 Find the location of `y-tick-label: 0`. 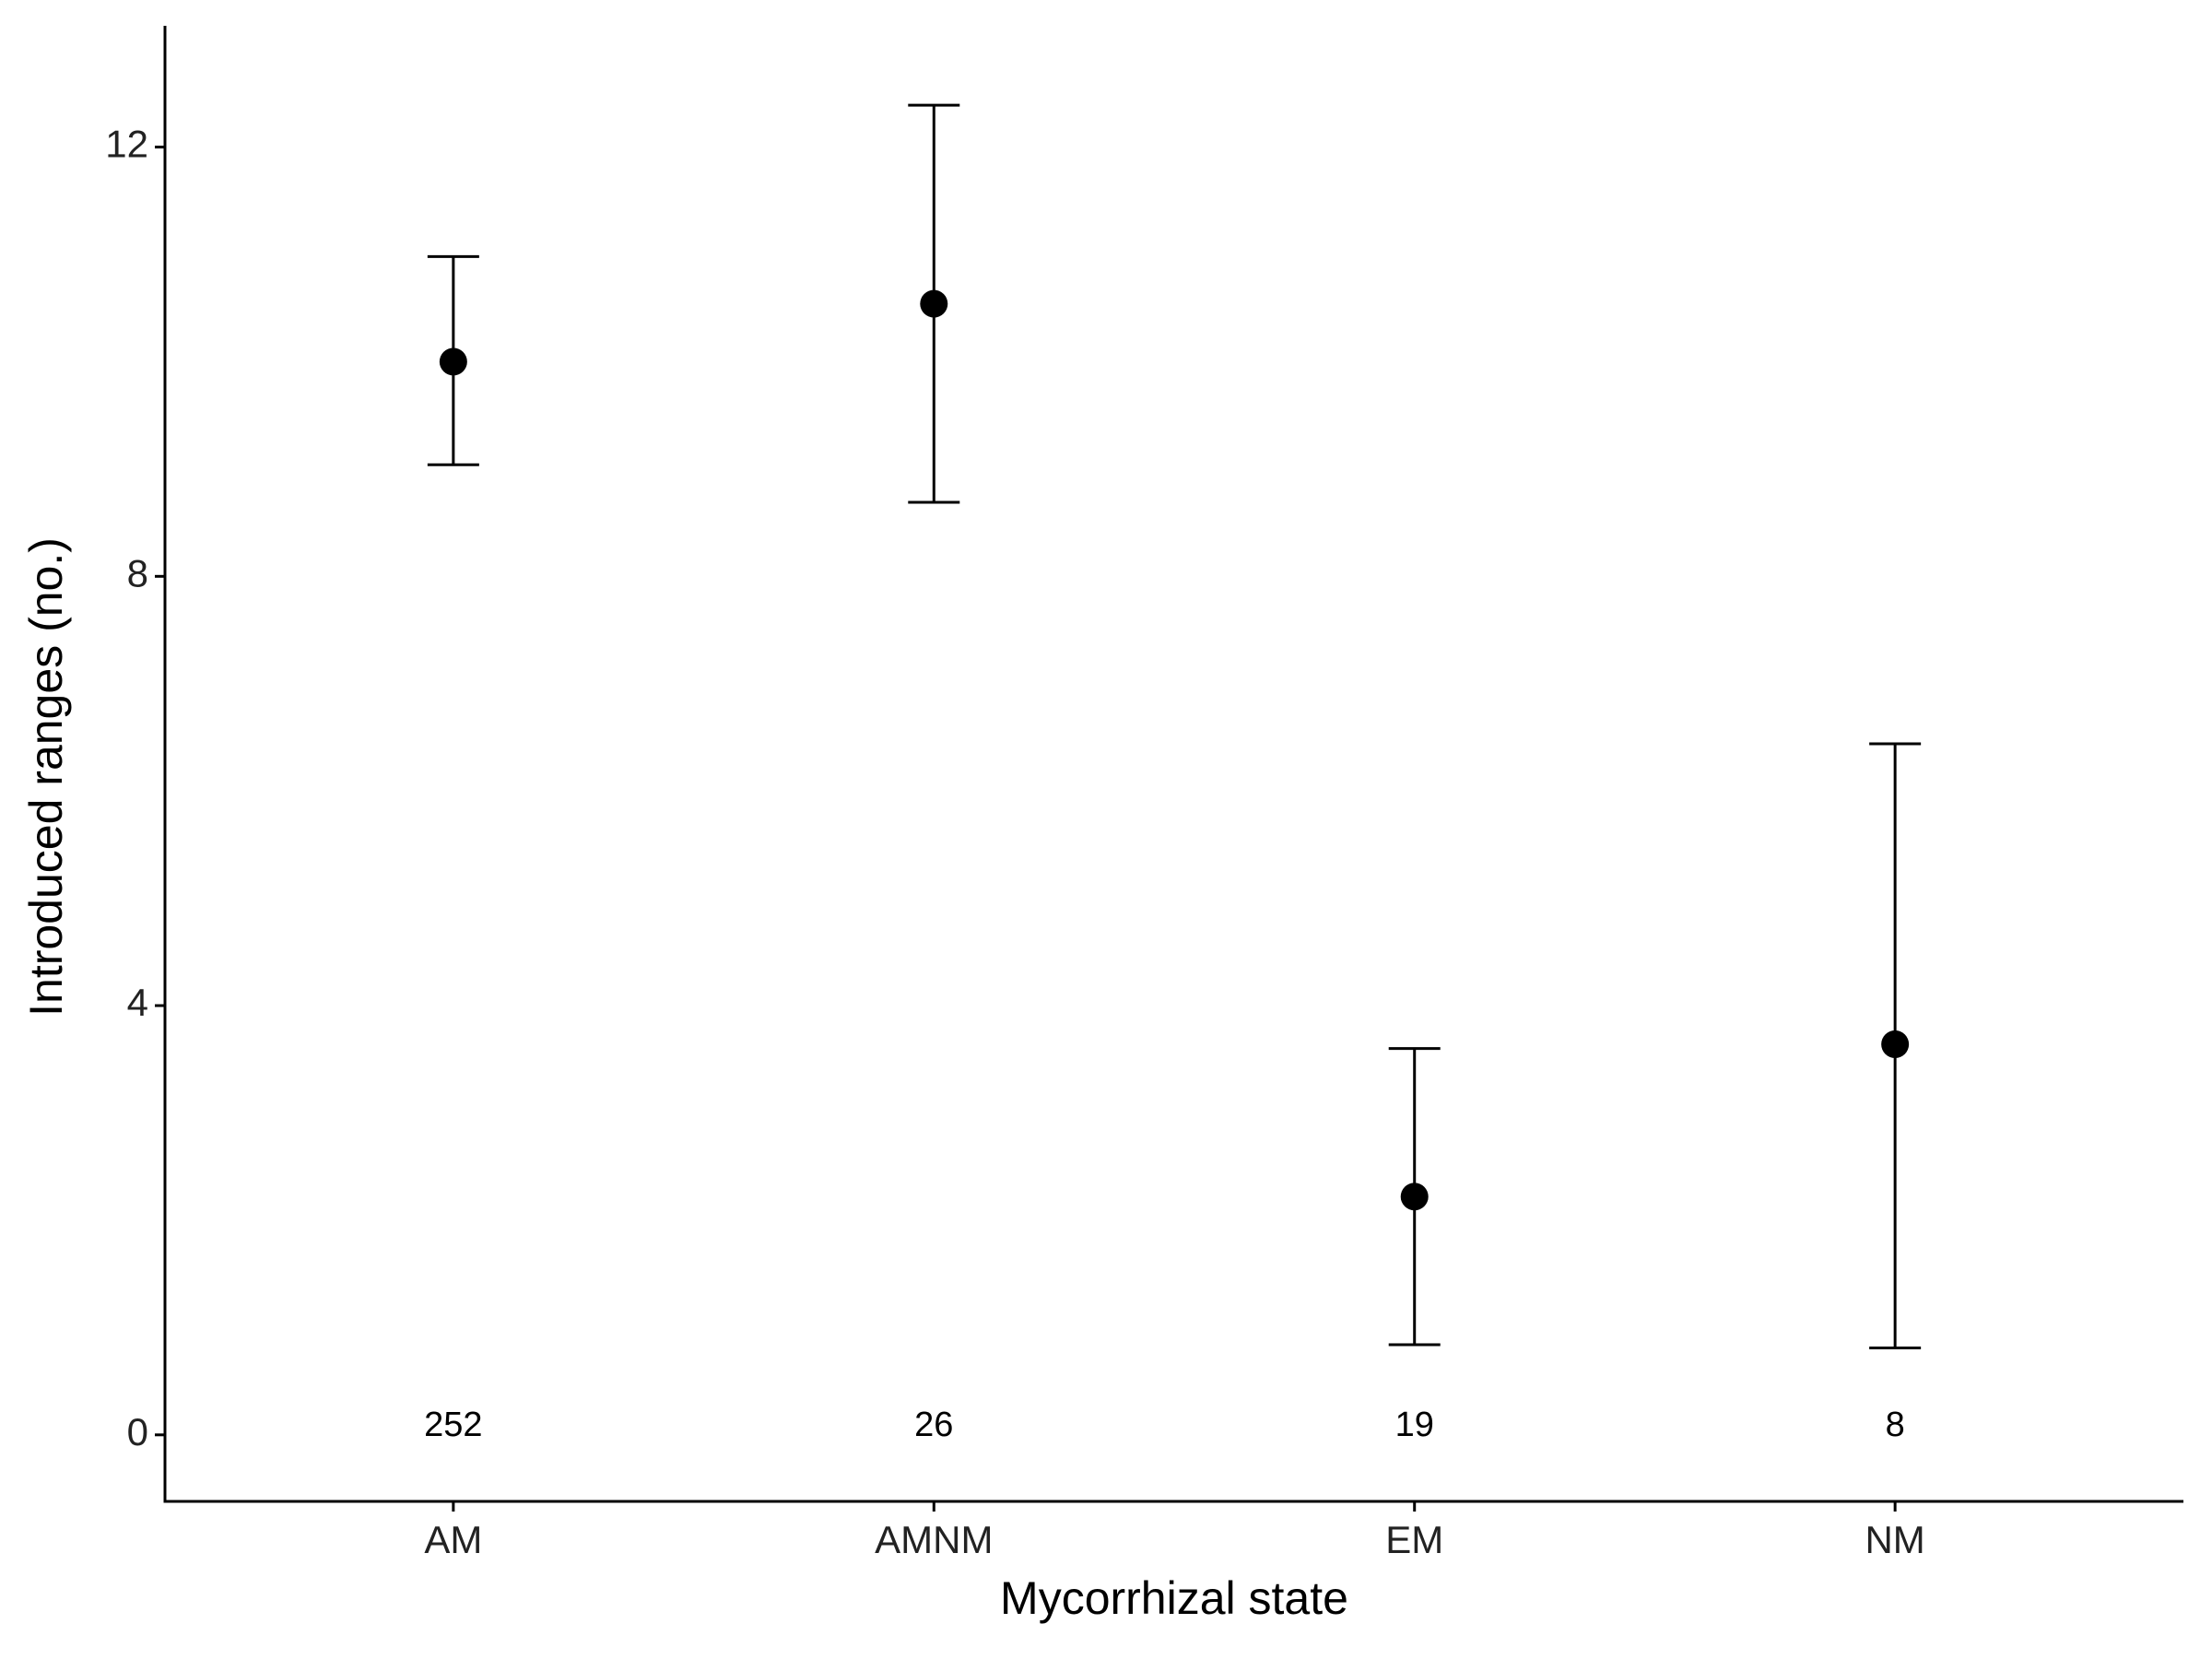

y-tick-label: 0 is located at coordinates (137, 1431).